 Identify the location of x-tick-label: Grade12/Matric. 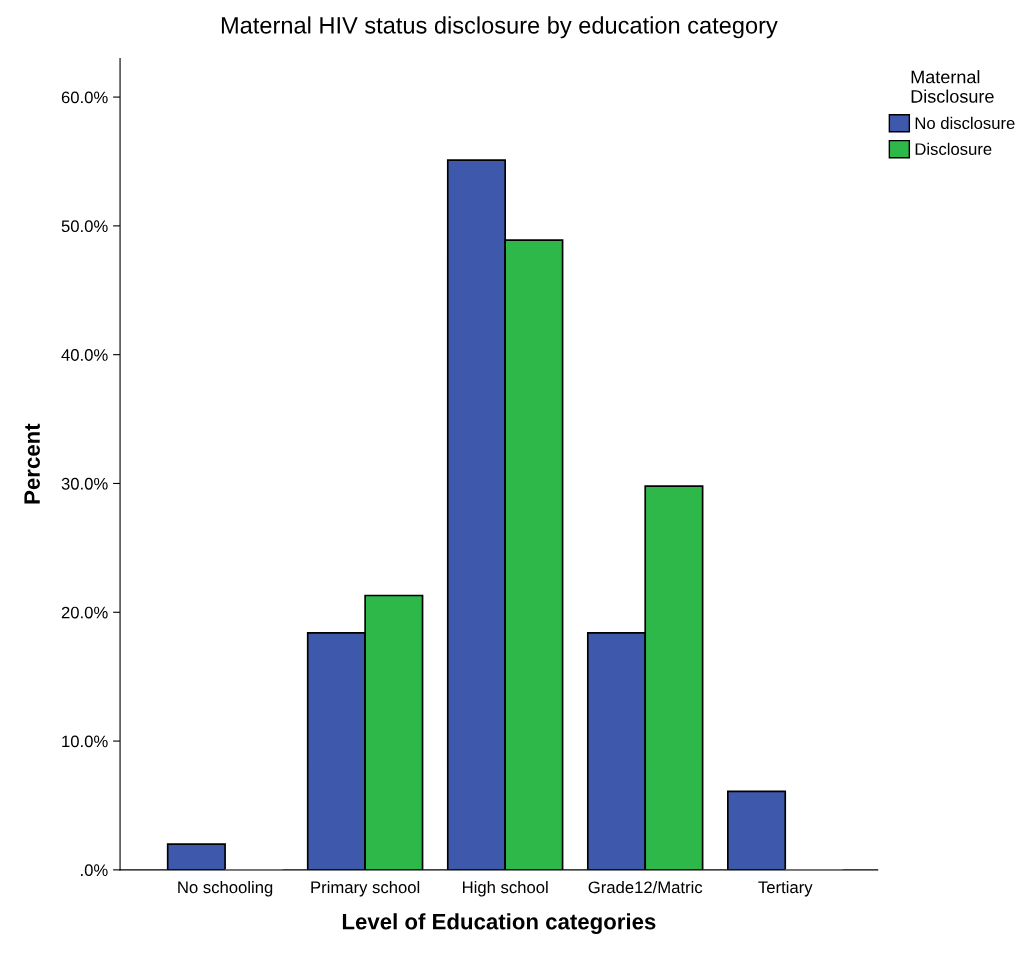
(645, 887).